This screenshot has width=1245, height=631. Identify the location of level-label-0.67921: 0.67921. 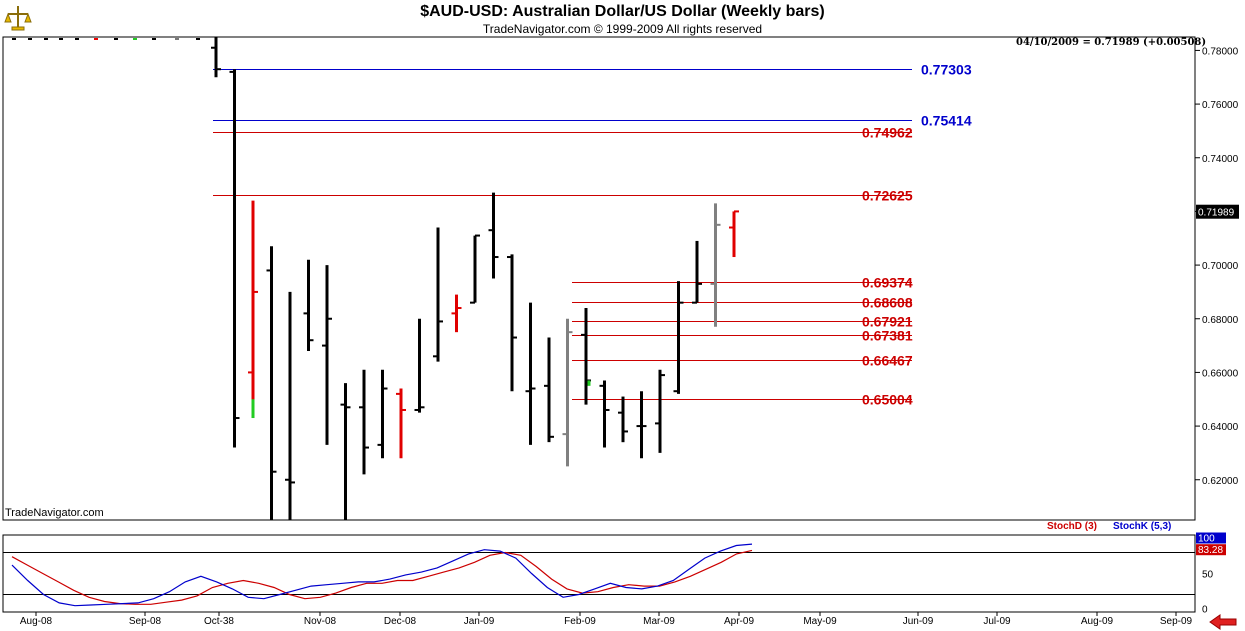
(887, 322).